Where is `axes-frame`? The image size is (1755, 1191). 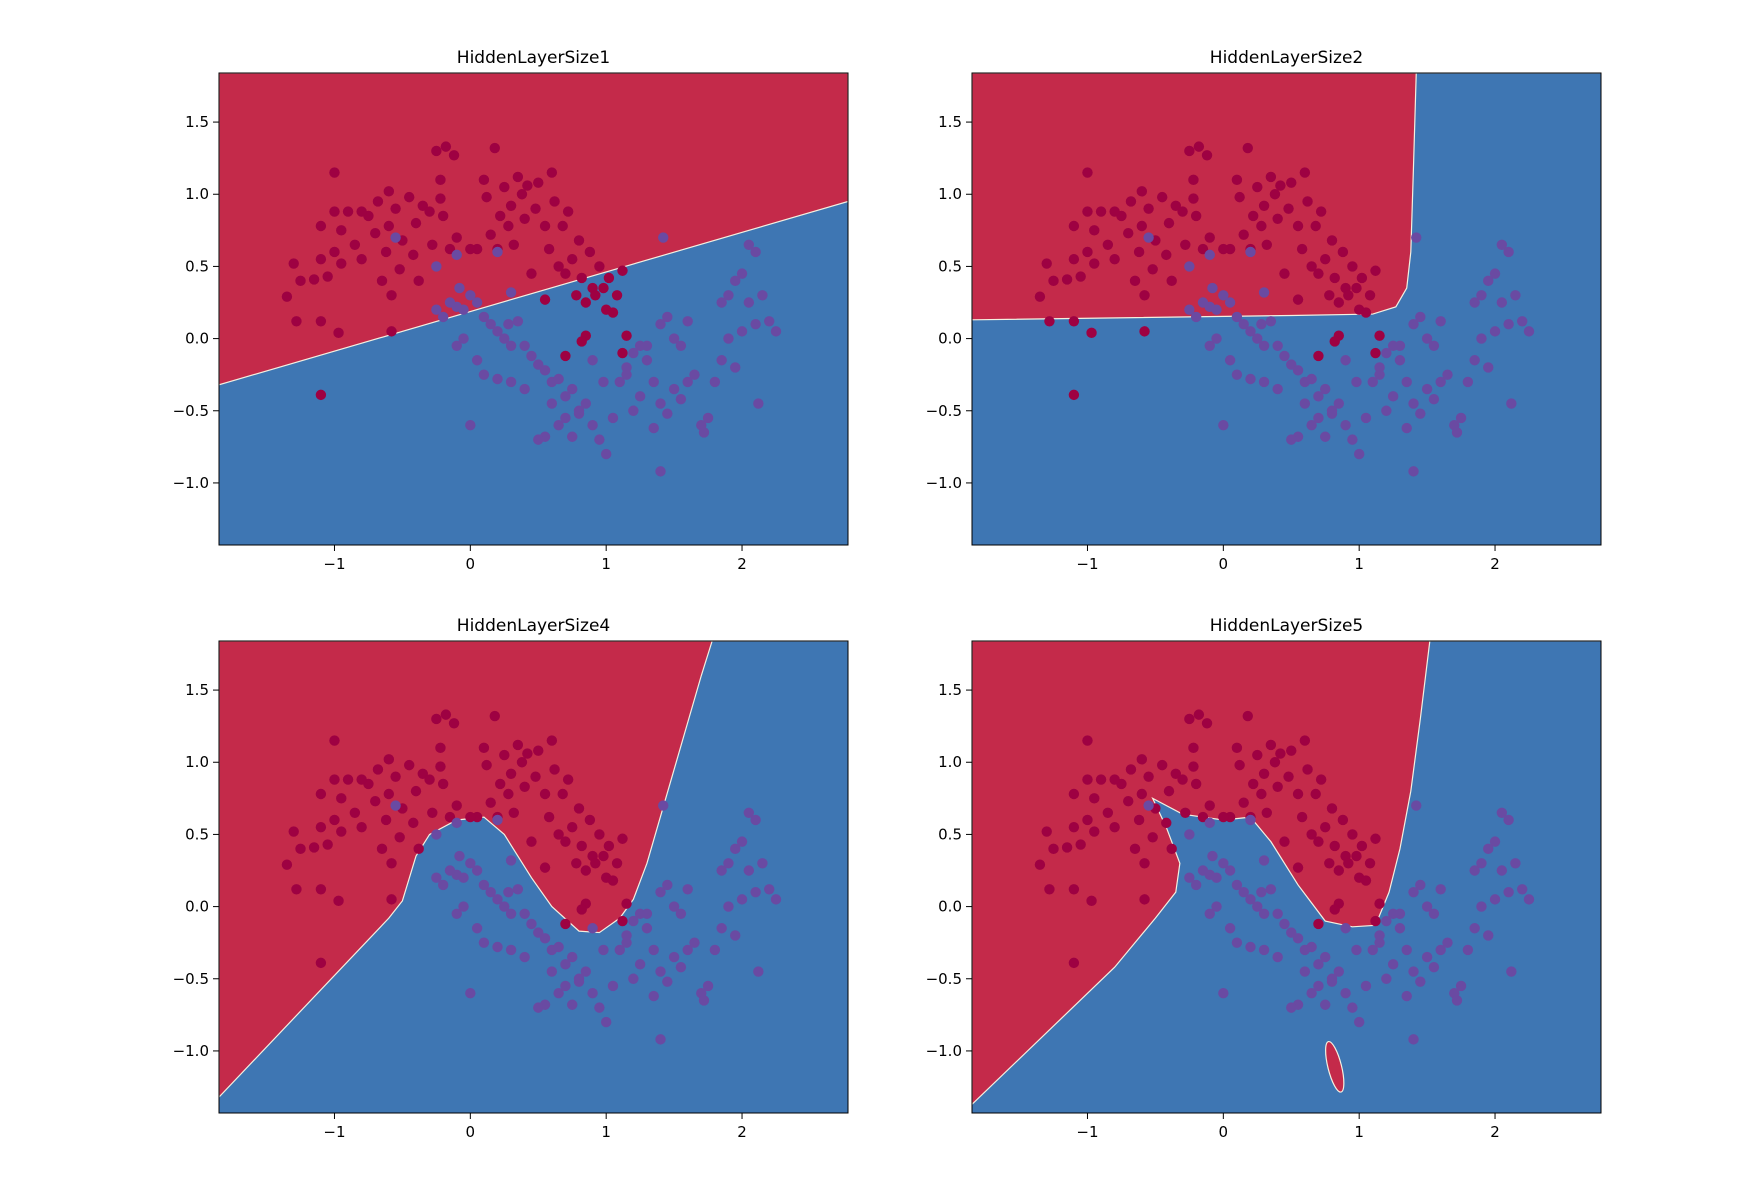
axes-frame is located at coordinates (1286, 309).